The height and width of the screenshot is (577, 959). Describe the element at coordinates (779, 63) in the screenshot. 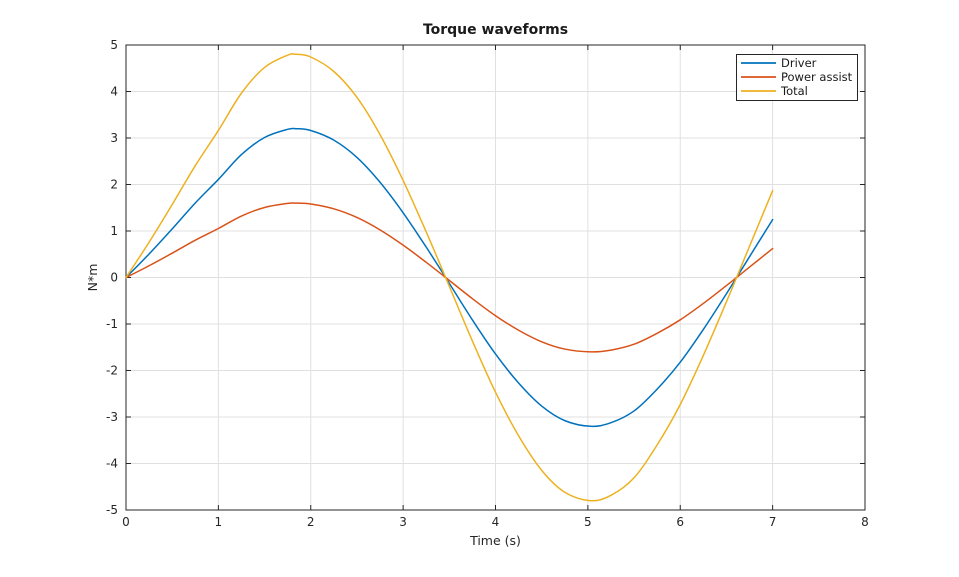

I see `legend-item-driver: Driver` at that location.